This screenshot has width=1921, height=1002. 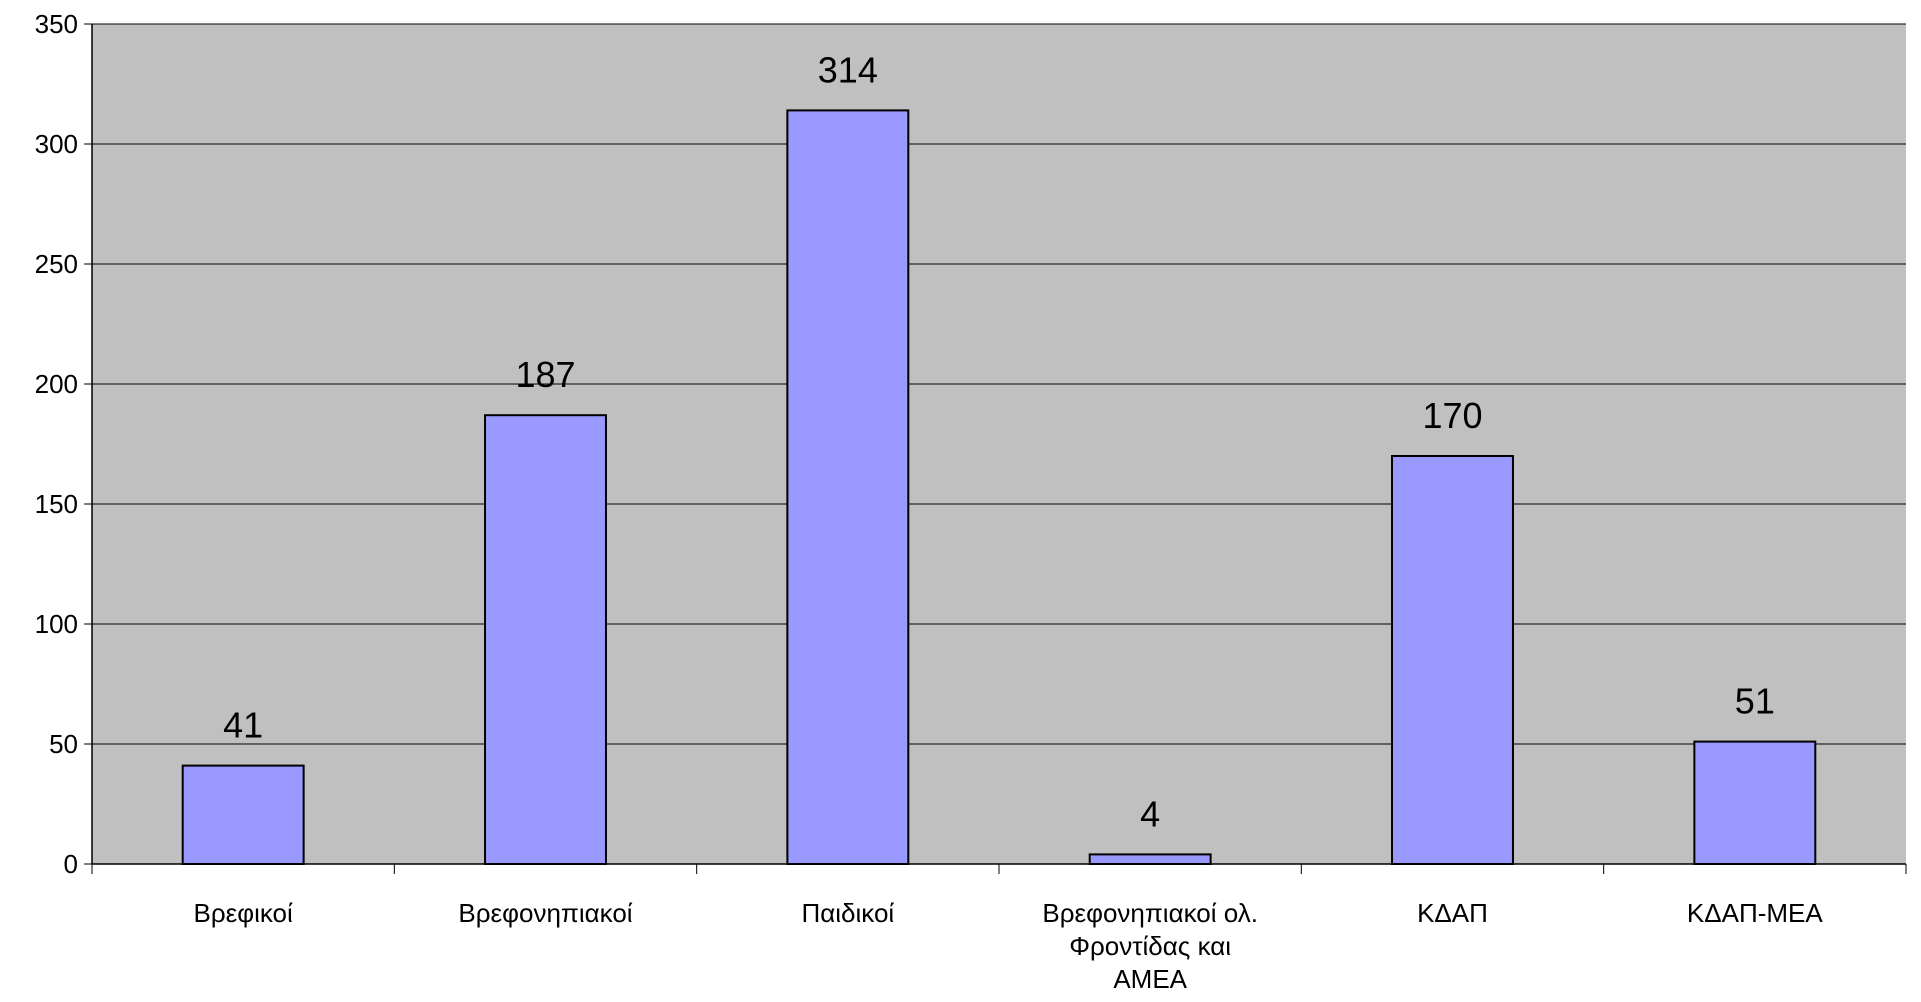 What do you see at coordinates (56, 144) in the screenshot?
I see `y-tick-label: 300` at bounding box center [56, 144].